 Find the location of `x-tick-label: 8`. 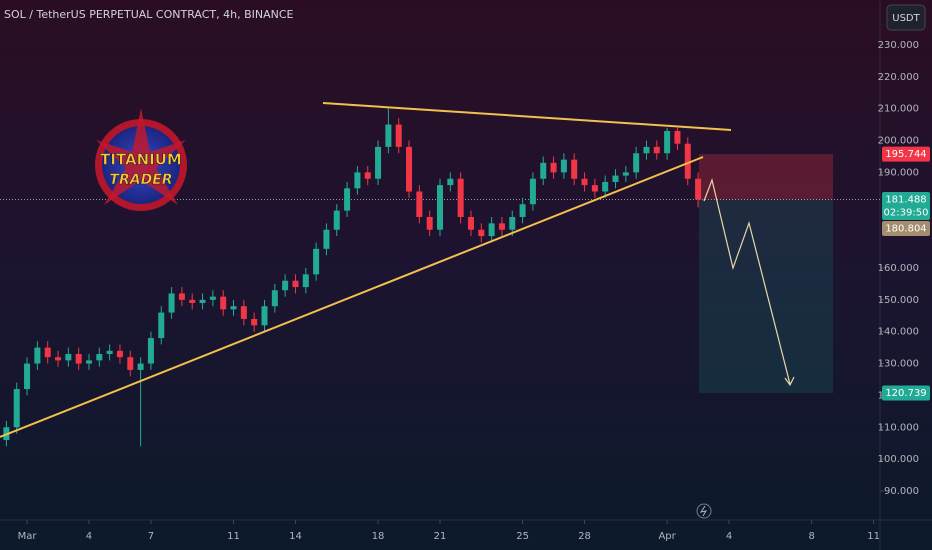

x-tick-label: 8 is located at coordinates (811, 536).